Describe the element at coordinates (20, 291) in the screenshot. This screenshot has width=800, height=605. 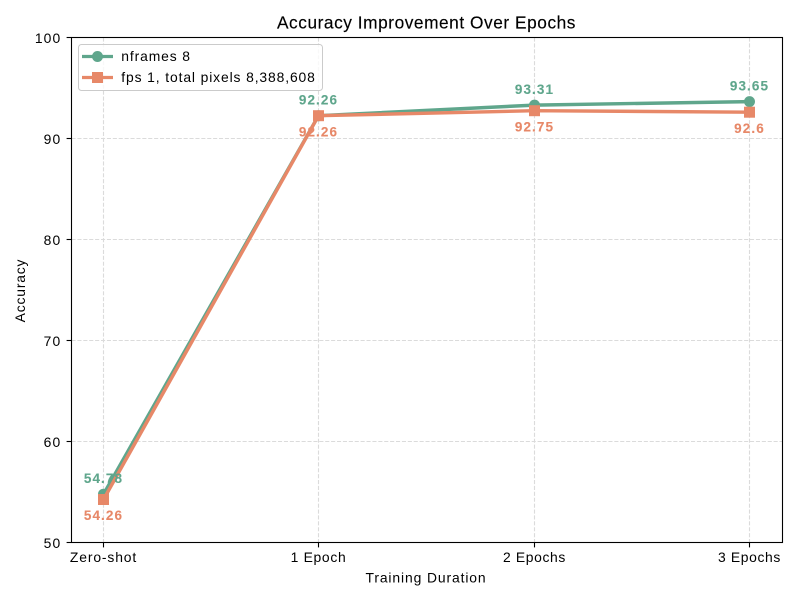
I see `svg-text: Accuracy` at that location.